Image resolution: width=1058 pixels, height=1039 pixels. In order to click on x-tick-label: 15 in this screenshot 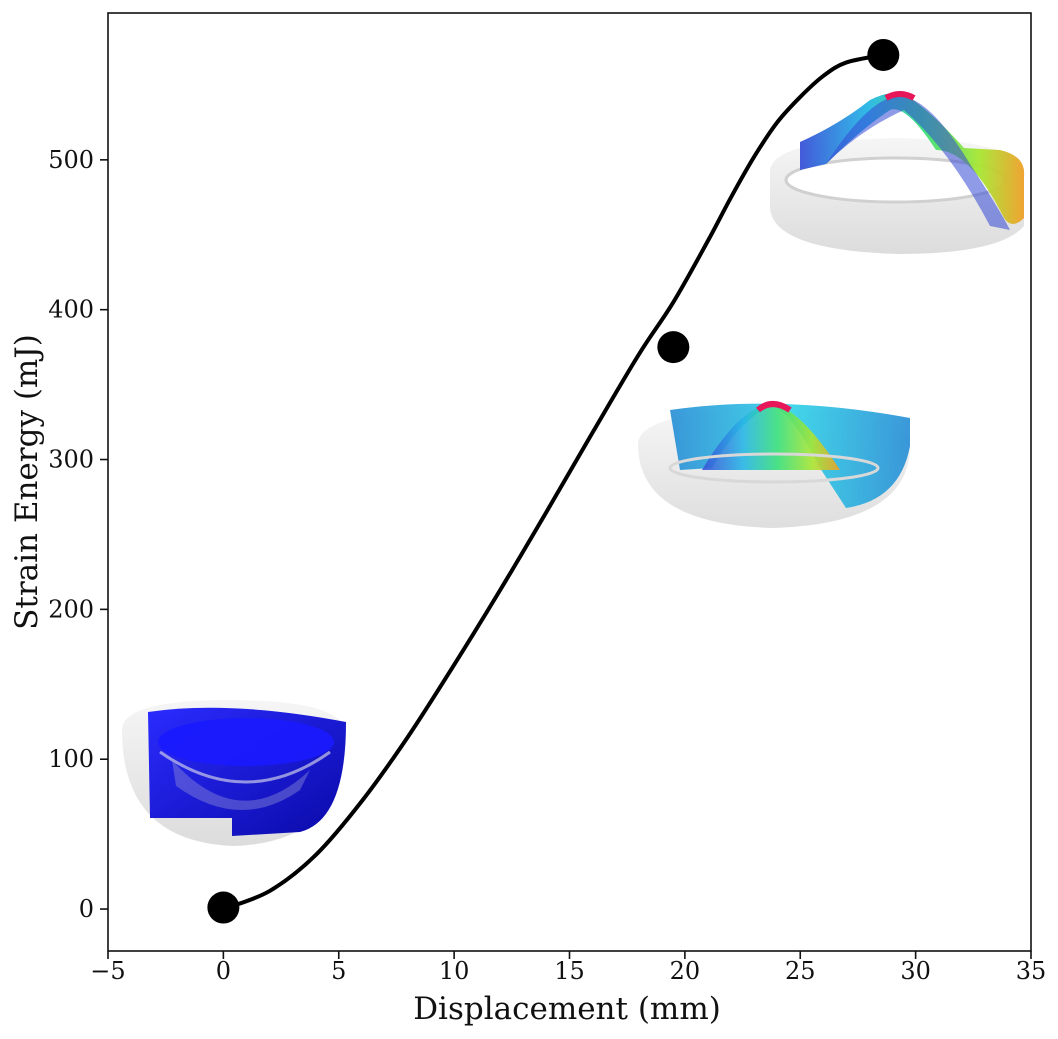, I will do `click(569, 971)`.